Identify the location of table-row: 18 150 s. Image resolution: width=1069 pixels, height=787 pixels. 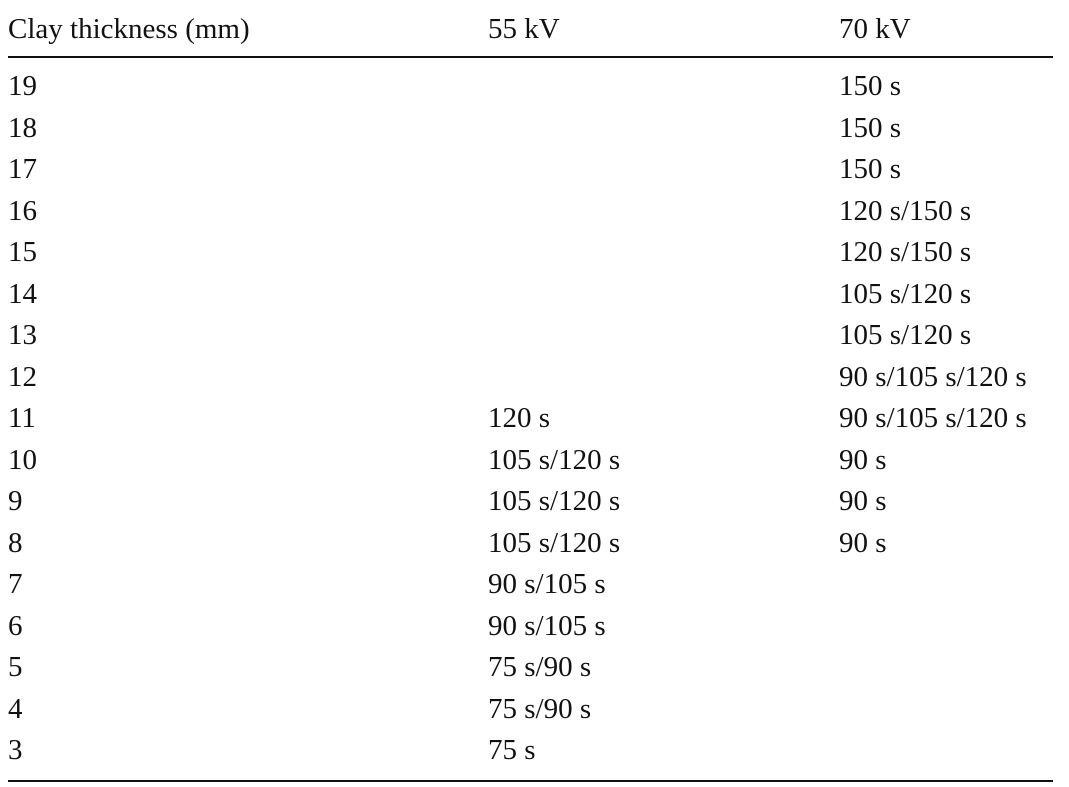
(530, 129).